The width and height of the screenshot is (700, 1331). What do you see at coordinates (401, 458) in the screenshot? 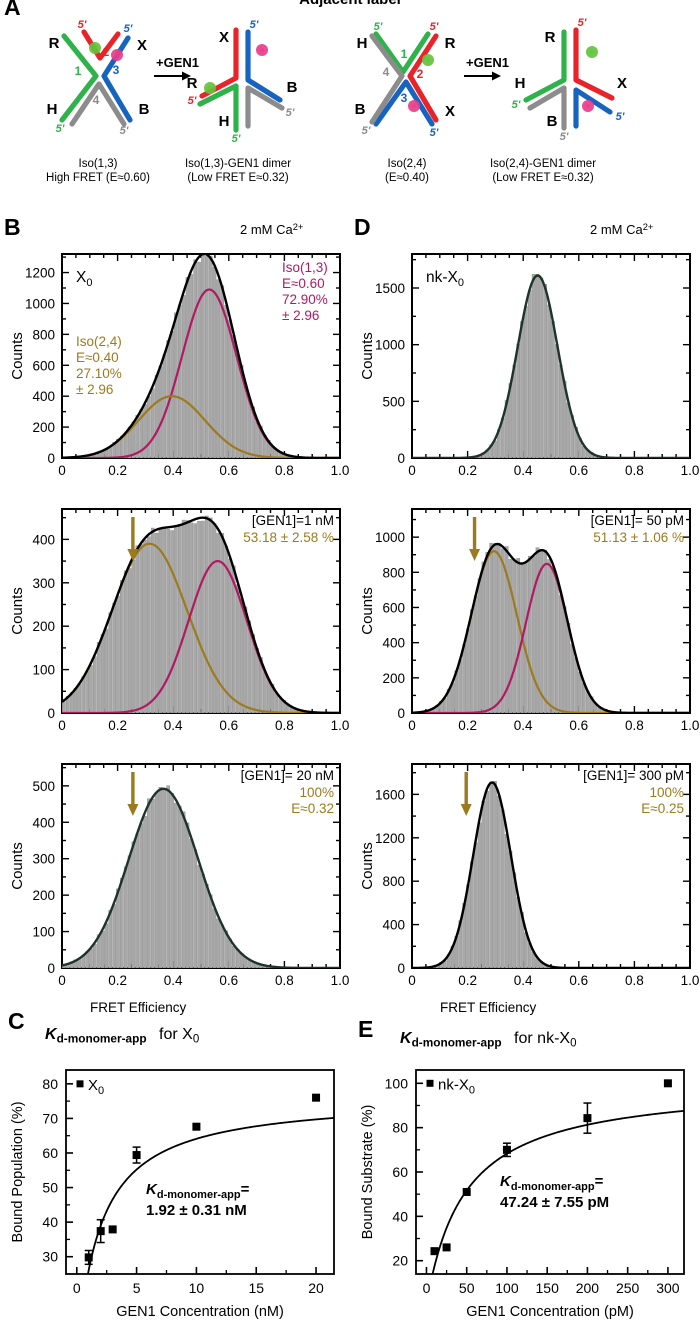
I see `y-tick-label: 0` at bounding box center [401, 458].